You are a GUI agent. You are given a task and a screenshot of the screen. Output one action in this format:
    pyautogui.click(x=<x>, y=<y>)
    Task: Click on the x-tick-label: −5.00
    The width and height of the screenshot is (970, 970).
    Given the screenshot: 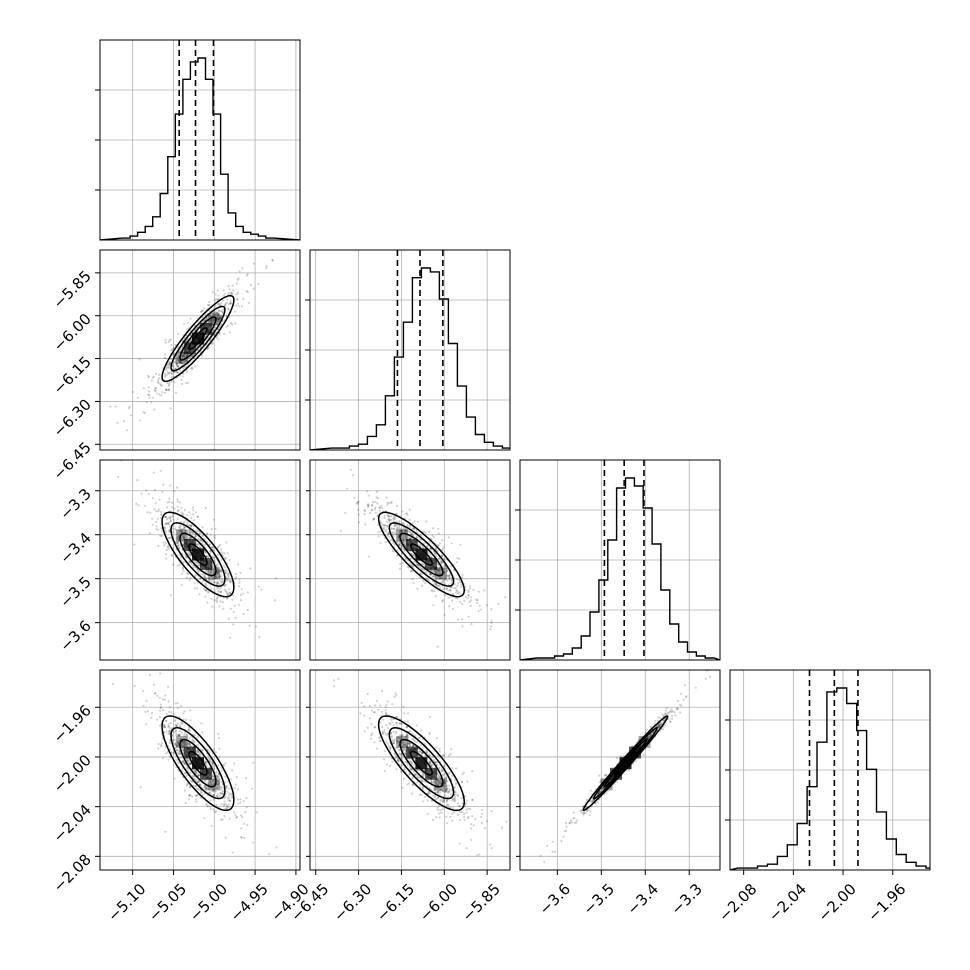 What is the action you would take?
    pyautogui.click(x=208, y=902)
    